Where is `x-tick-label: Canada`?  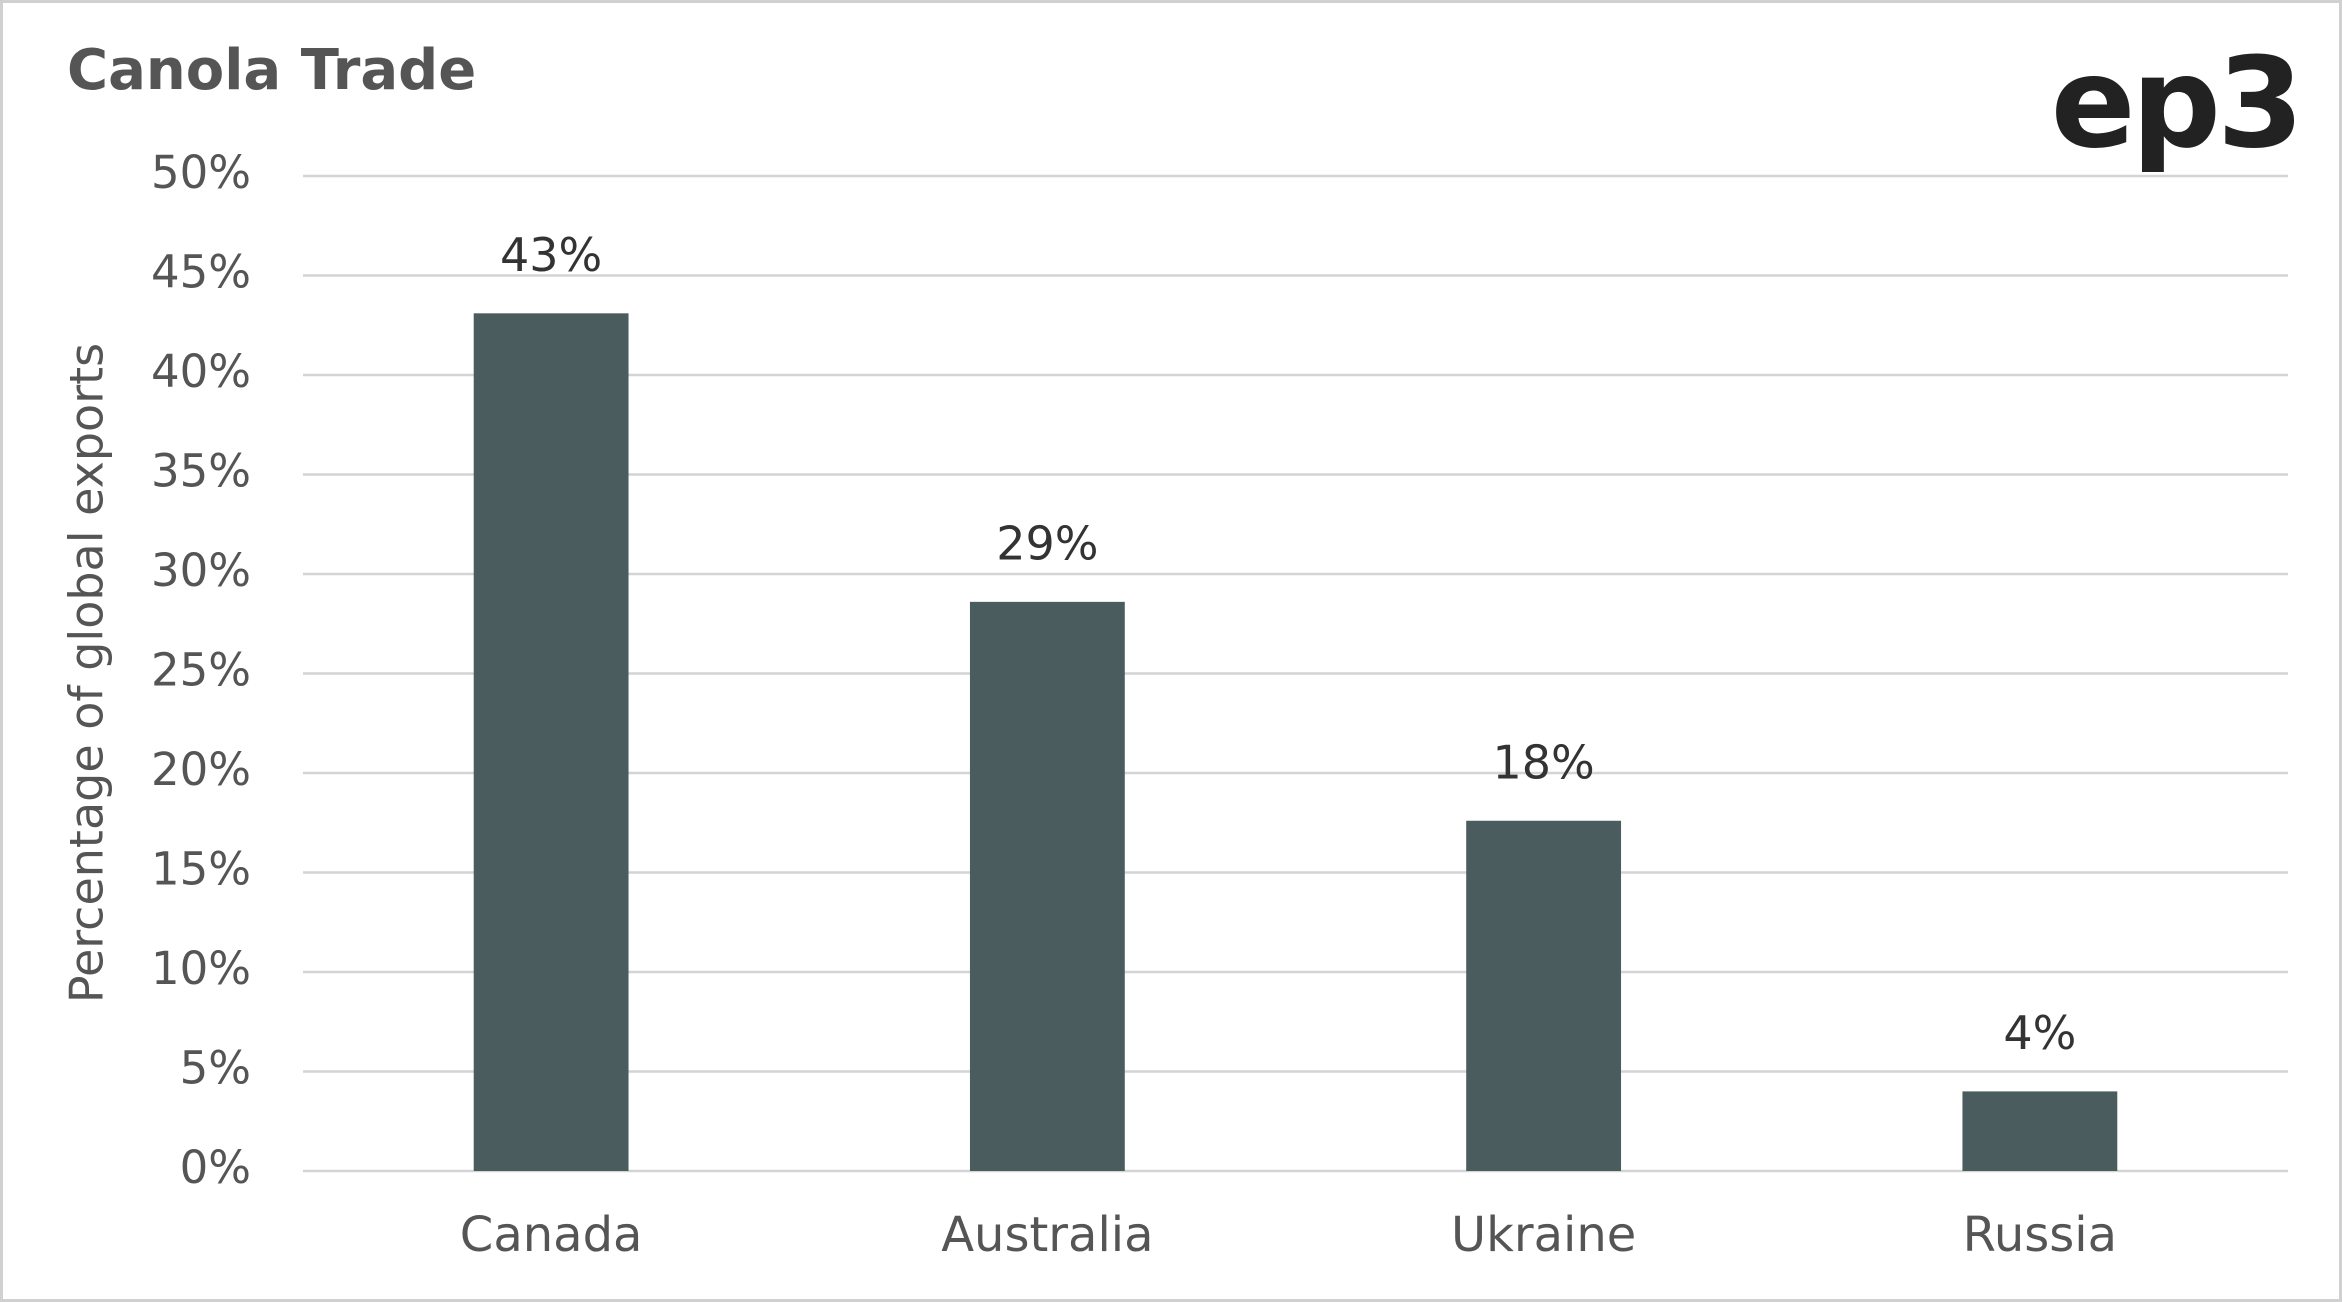
x-tick-label: Canada is located at coordinates (551, 1235).